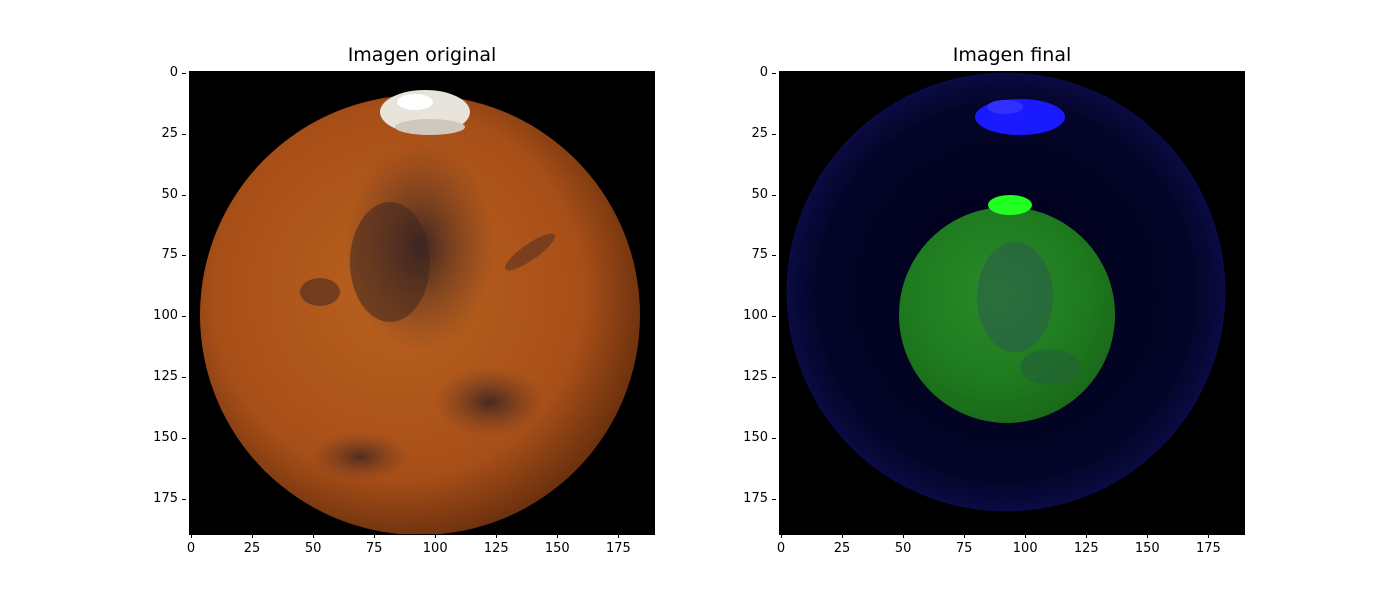 The image size is (1400, 600). Describe the element at coordinates (1012, 55) in the screenshot. I see `panel-title: Imagen final` at that location.